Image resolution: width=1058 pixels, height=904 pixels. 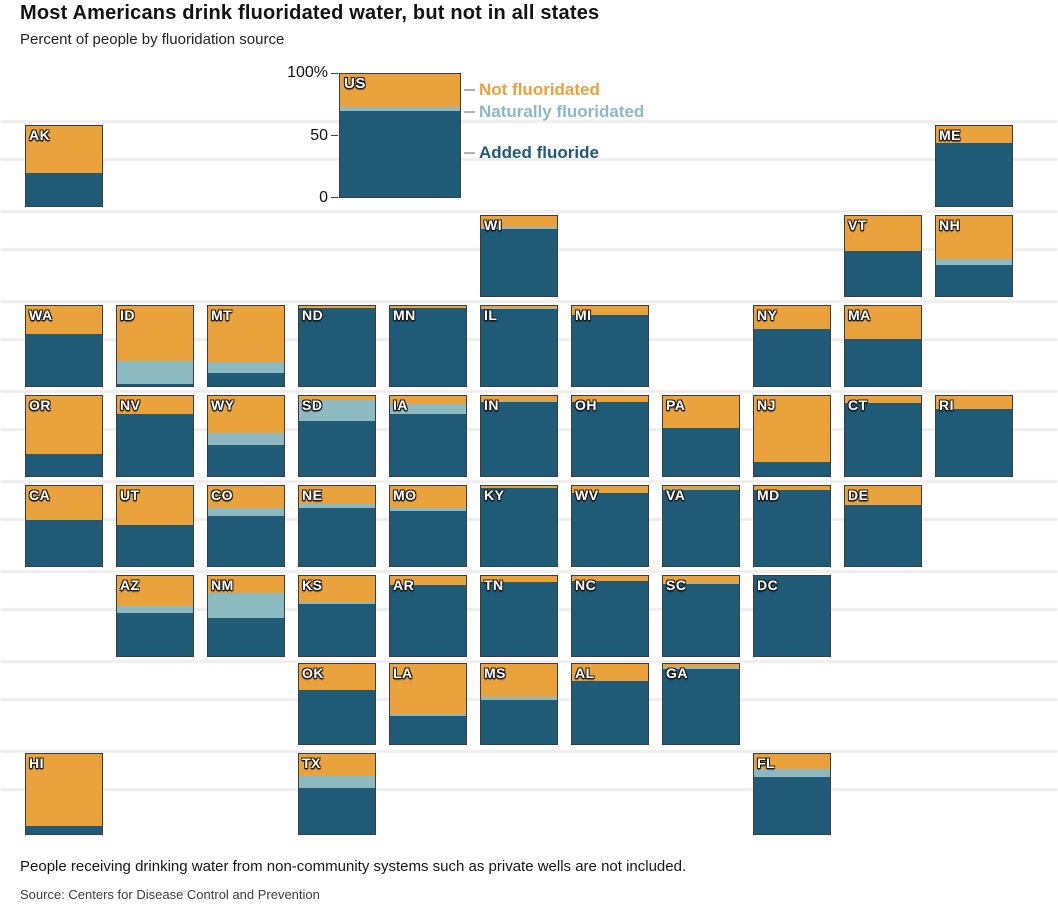 I want to click on state-tile-or: OR, so click(x=64, y=436).